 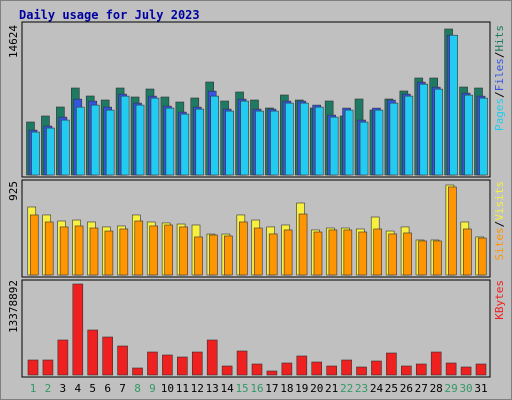 What do you see at coordinates (182, 388) in the screenshot?
I see `x-tick-label: 11` at bounding box center [182, 388].